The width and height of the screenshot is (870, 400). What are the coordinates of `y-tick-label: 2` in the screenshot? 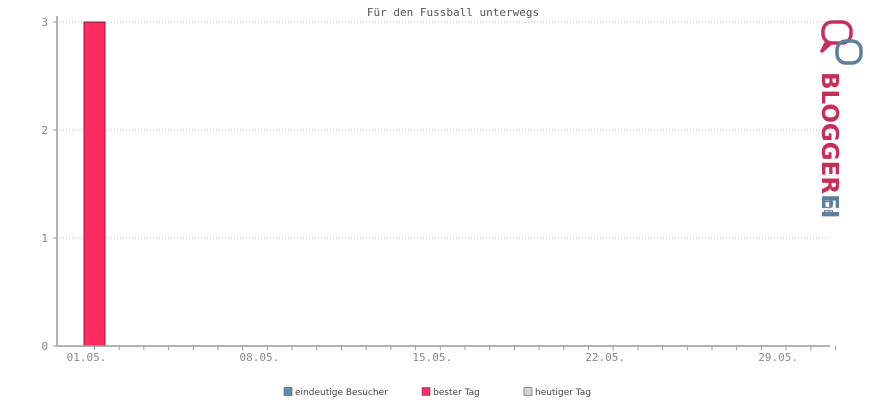 It's located at (44, 130).